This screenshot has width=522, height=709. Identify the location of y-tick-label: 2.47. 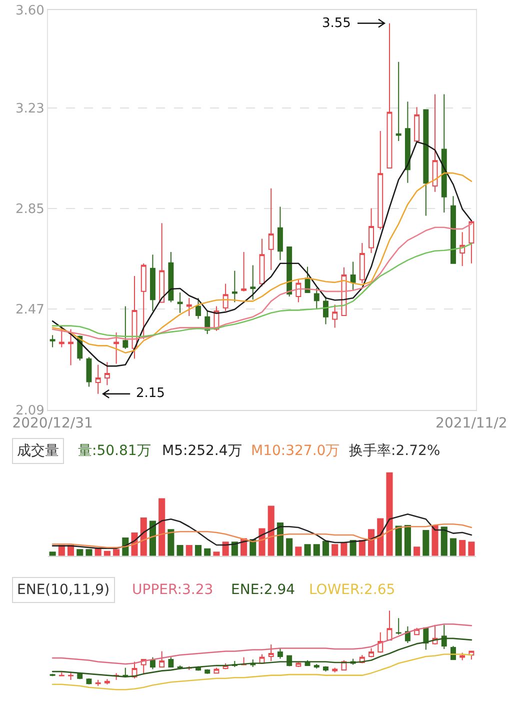
(29, 310).